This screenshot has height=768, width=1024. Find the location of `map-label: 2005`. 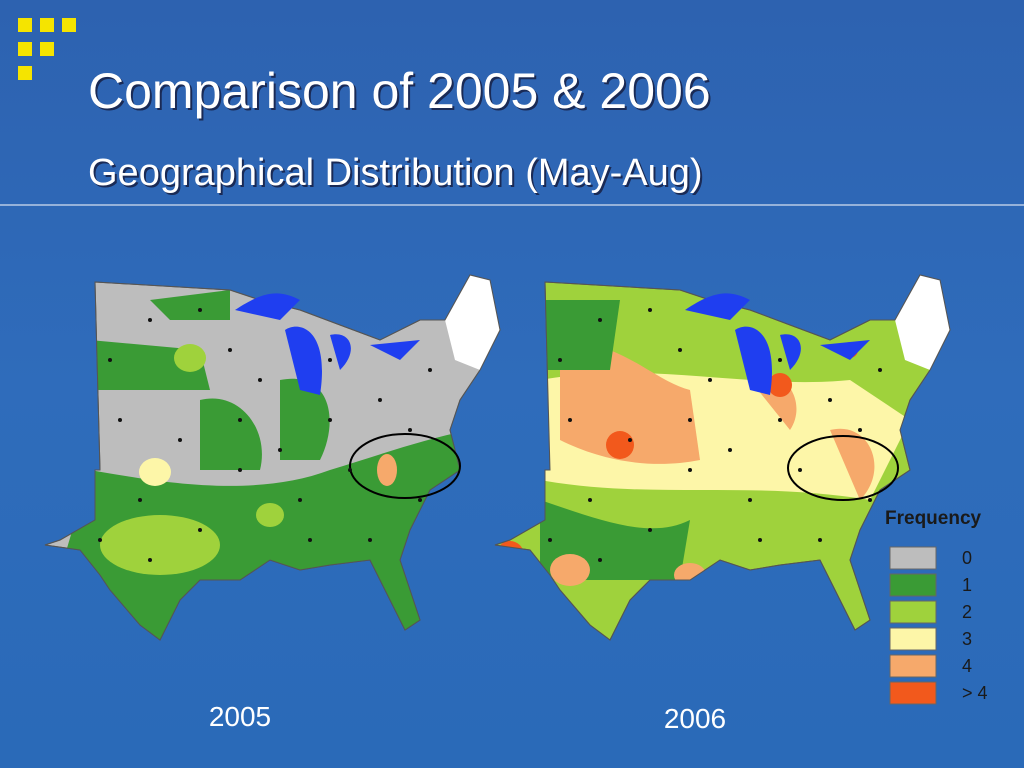

map-label: 2005 is located at coordinates (240, 716).